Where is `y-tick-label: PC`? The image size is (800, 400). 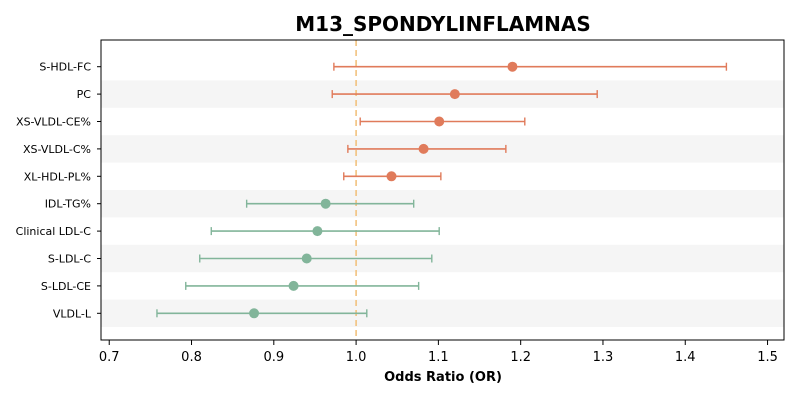 y-tick-label: PC is located at coordinates (84, 94).